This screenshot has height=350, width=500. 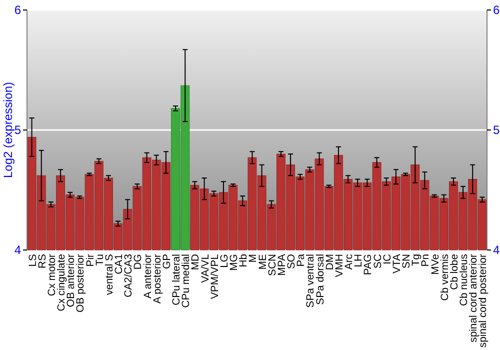 What do you see at coordinates (158, 278) in the screenshot?
I see `x-tick-label: A posterior` at bounding box center [158, 278].